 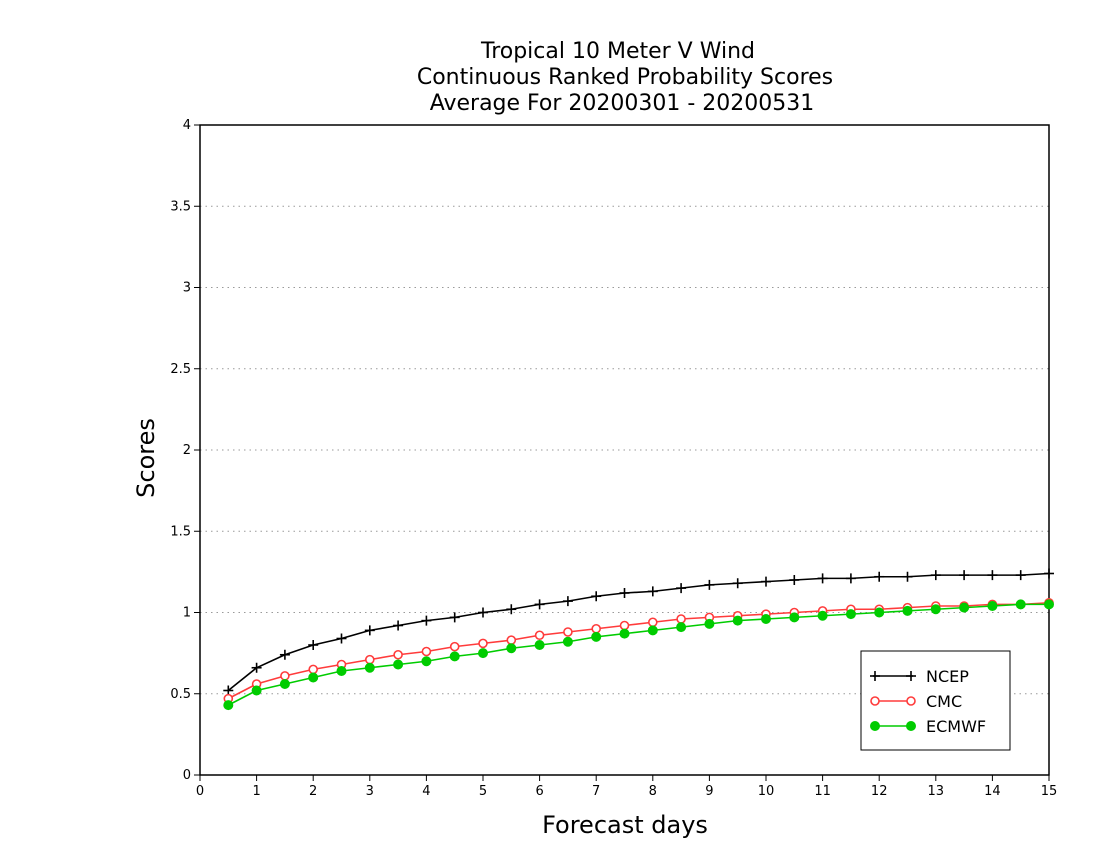 What do you see at coordinates (879, 791) in the screenshot?
I see `x-tick-label: 12` at bounding box center [879, 791].